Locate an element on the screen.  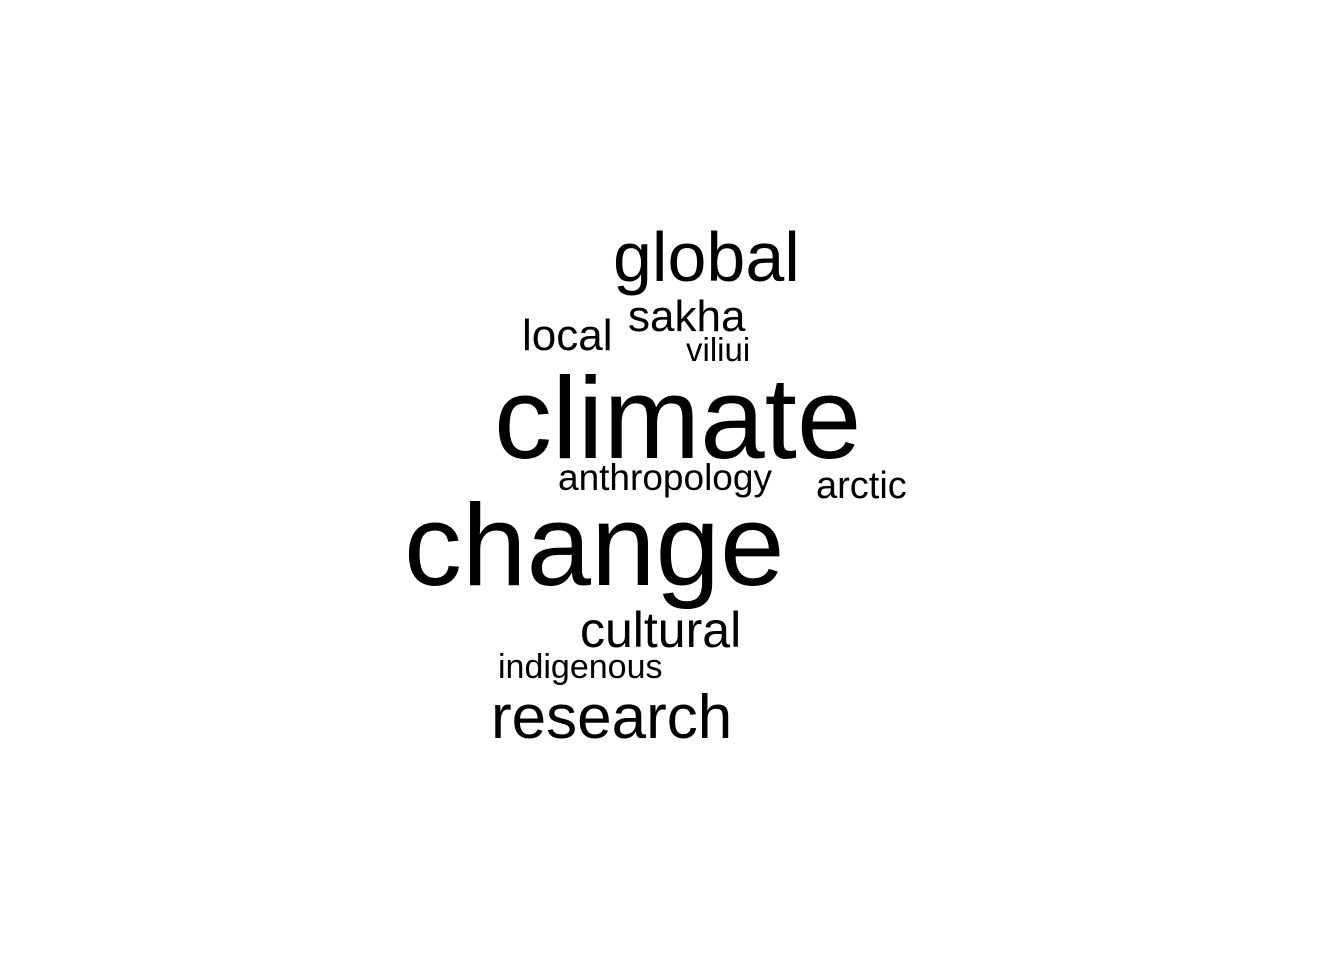
word-climate: climate is located at coordinates (677, 418).